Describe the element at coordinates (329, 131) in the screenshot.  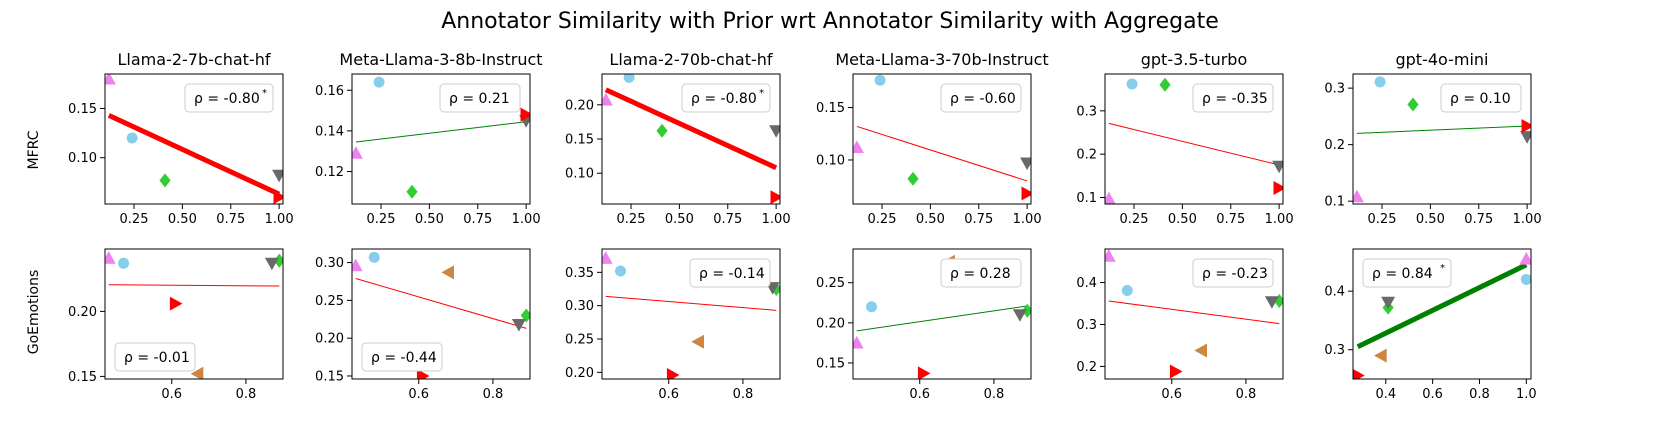
I see `y-tick-label: 0.14` at that location.